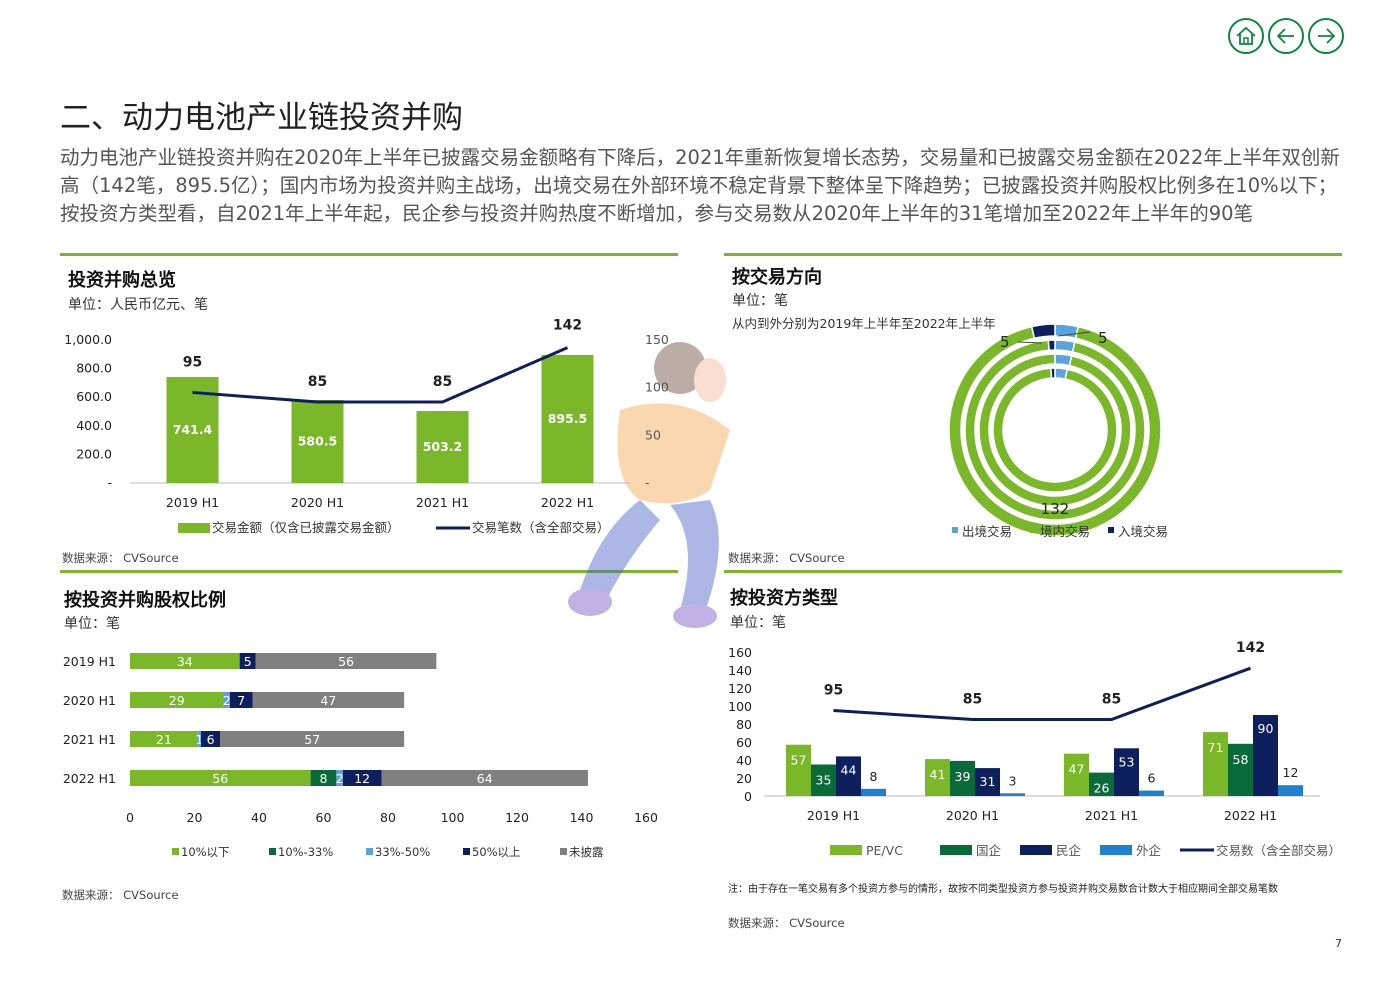  I want to click on investor-bar-label: 26, so click(1102, 788).